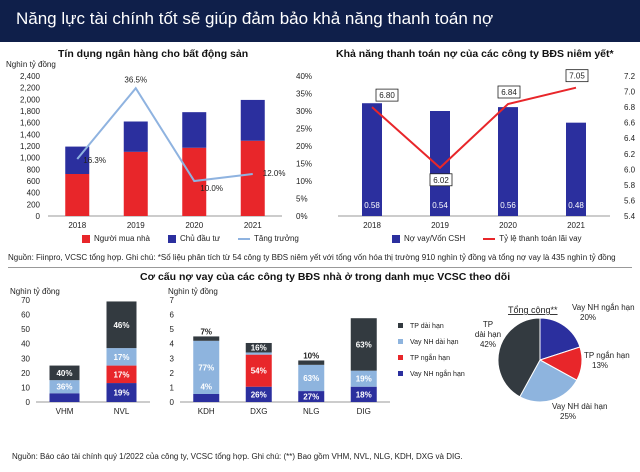  I want to click on chart1-y2tick-label: 15%, so click(304, 164).